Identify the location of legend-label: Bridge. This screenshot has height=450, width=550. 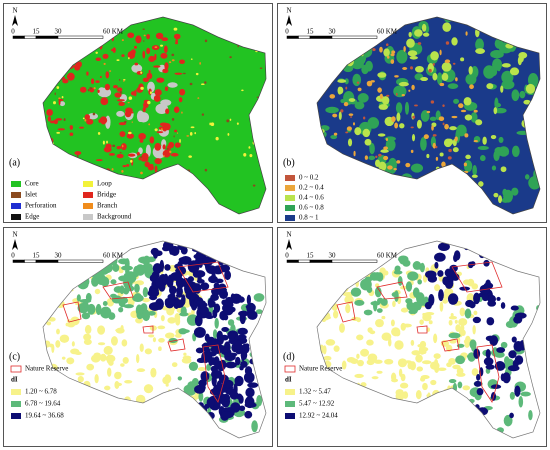
(106, 195).